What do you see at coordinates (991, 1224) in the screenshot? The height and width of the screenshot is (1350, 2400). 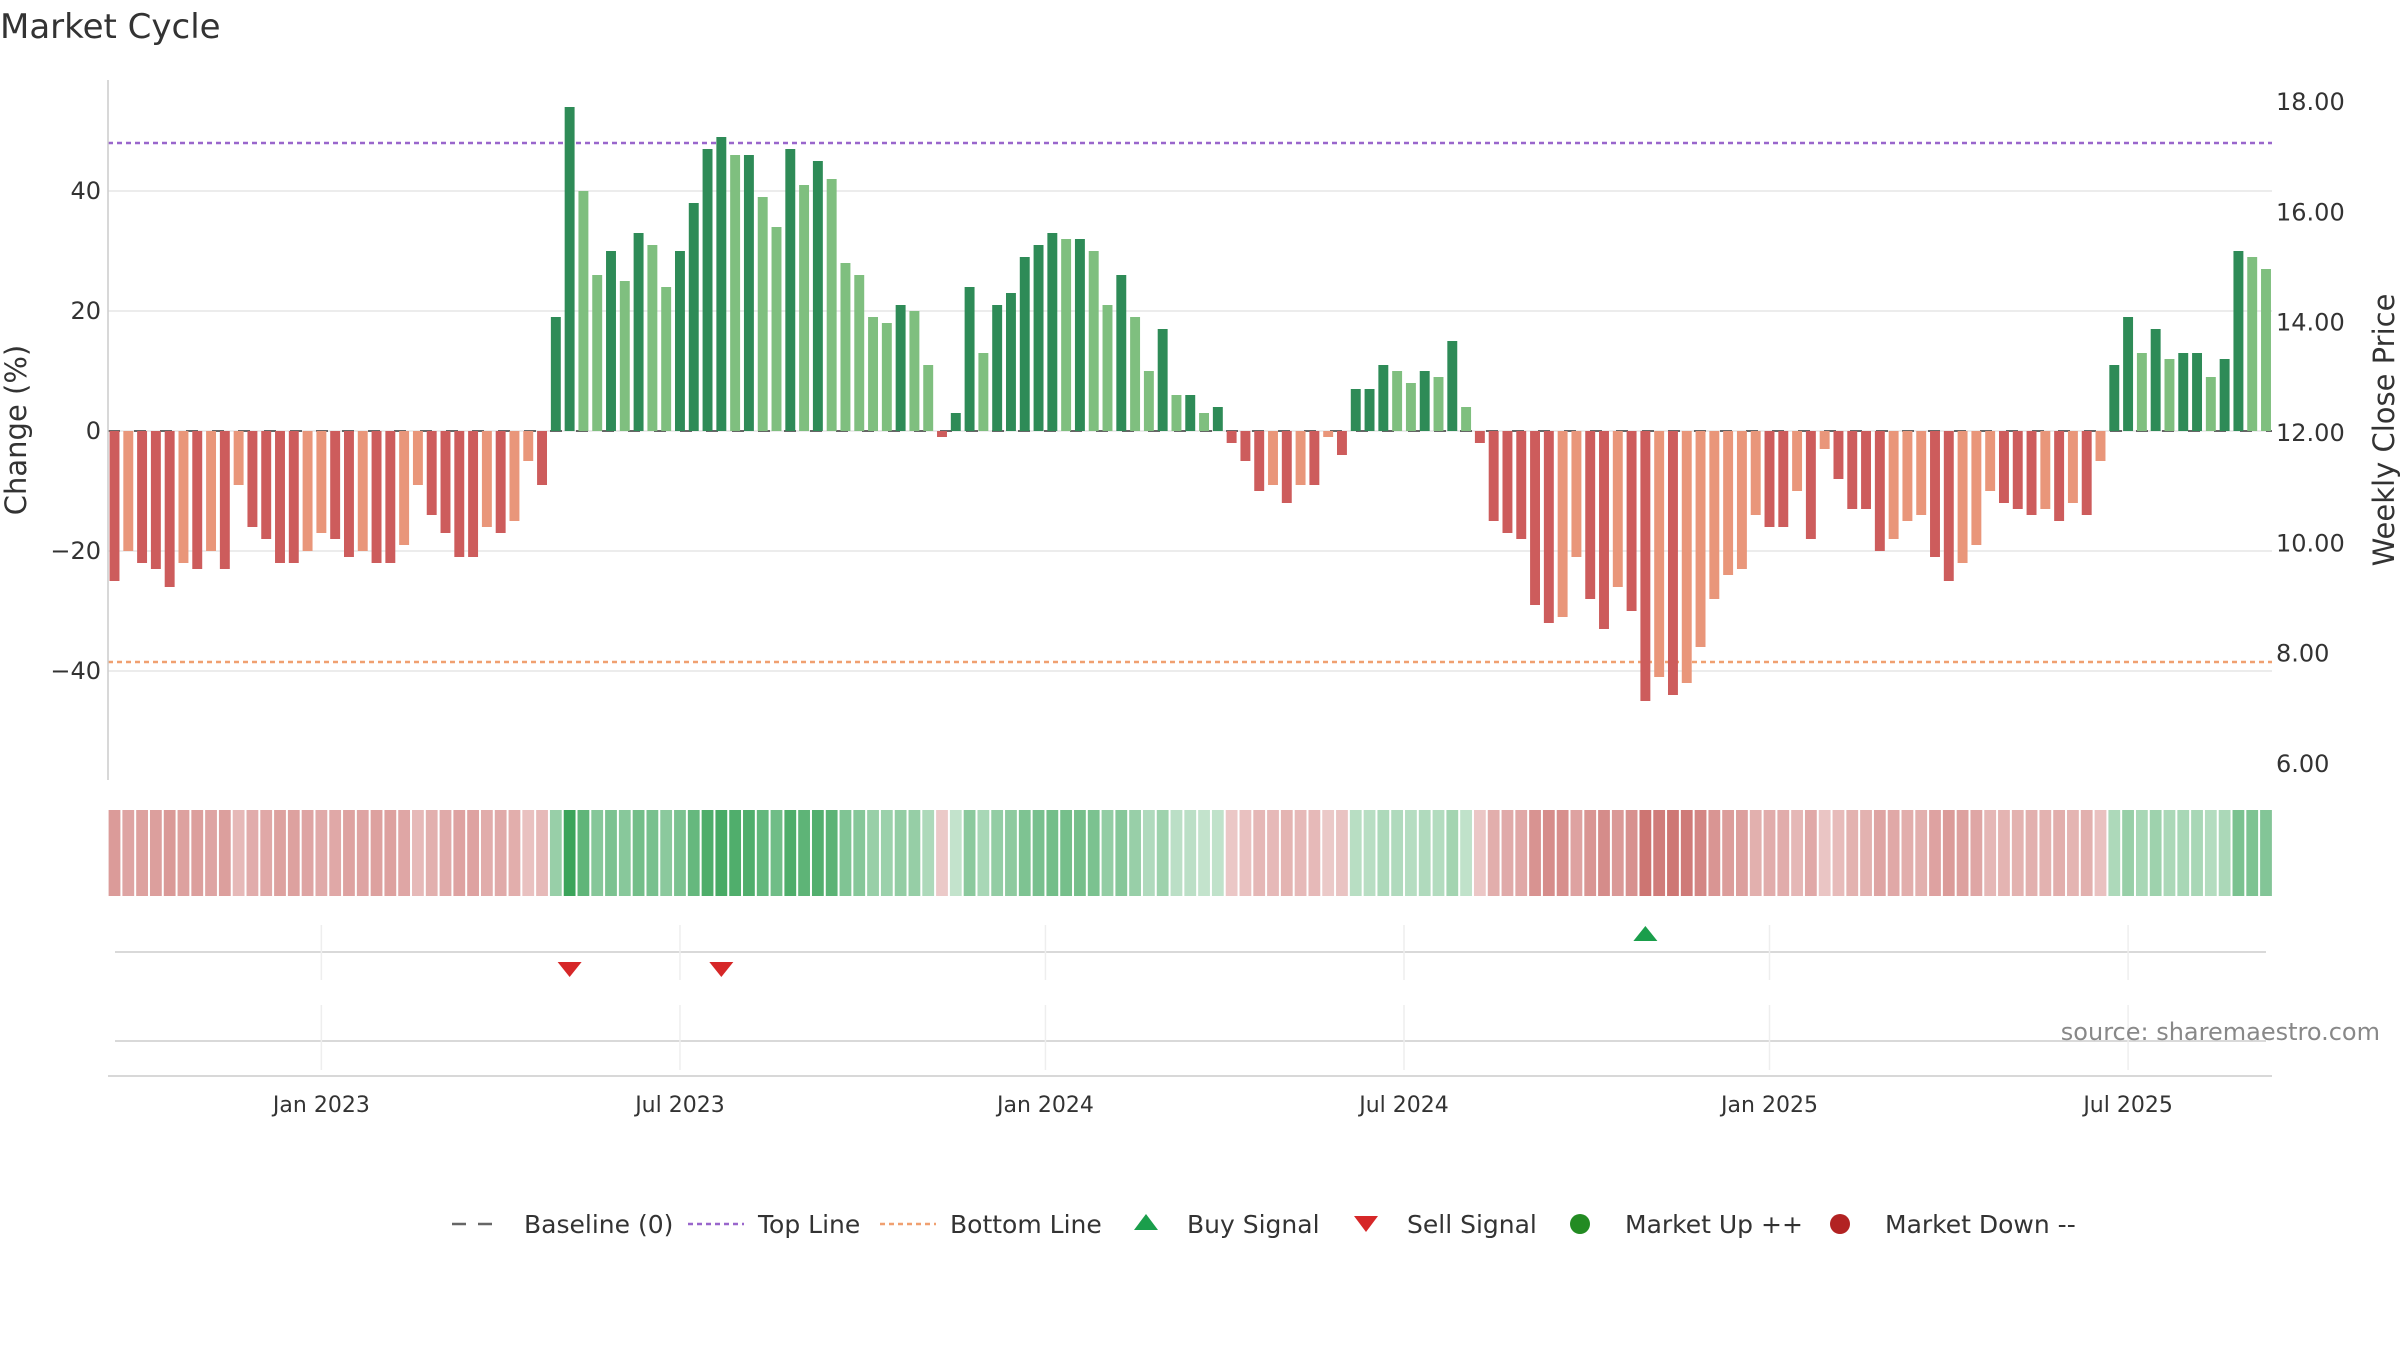 I see `legend-item: Bottom Line` at bounding box center [991, 1224].